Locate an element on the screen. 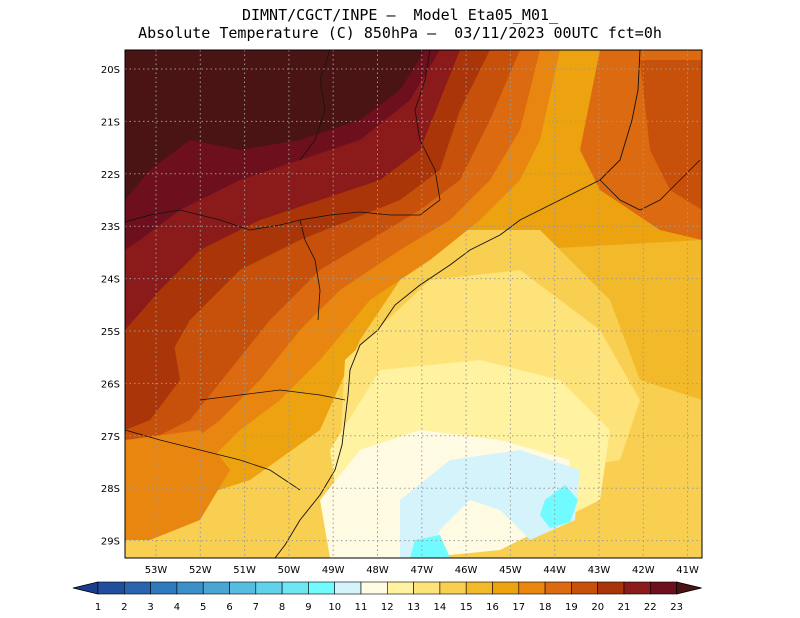  lon-label: 49W is located at coordinates (333, 570).